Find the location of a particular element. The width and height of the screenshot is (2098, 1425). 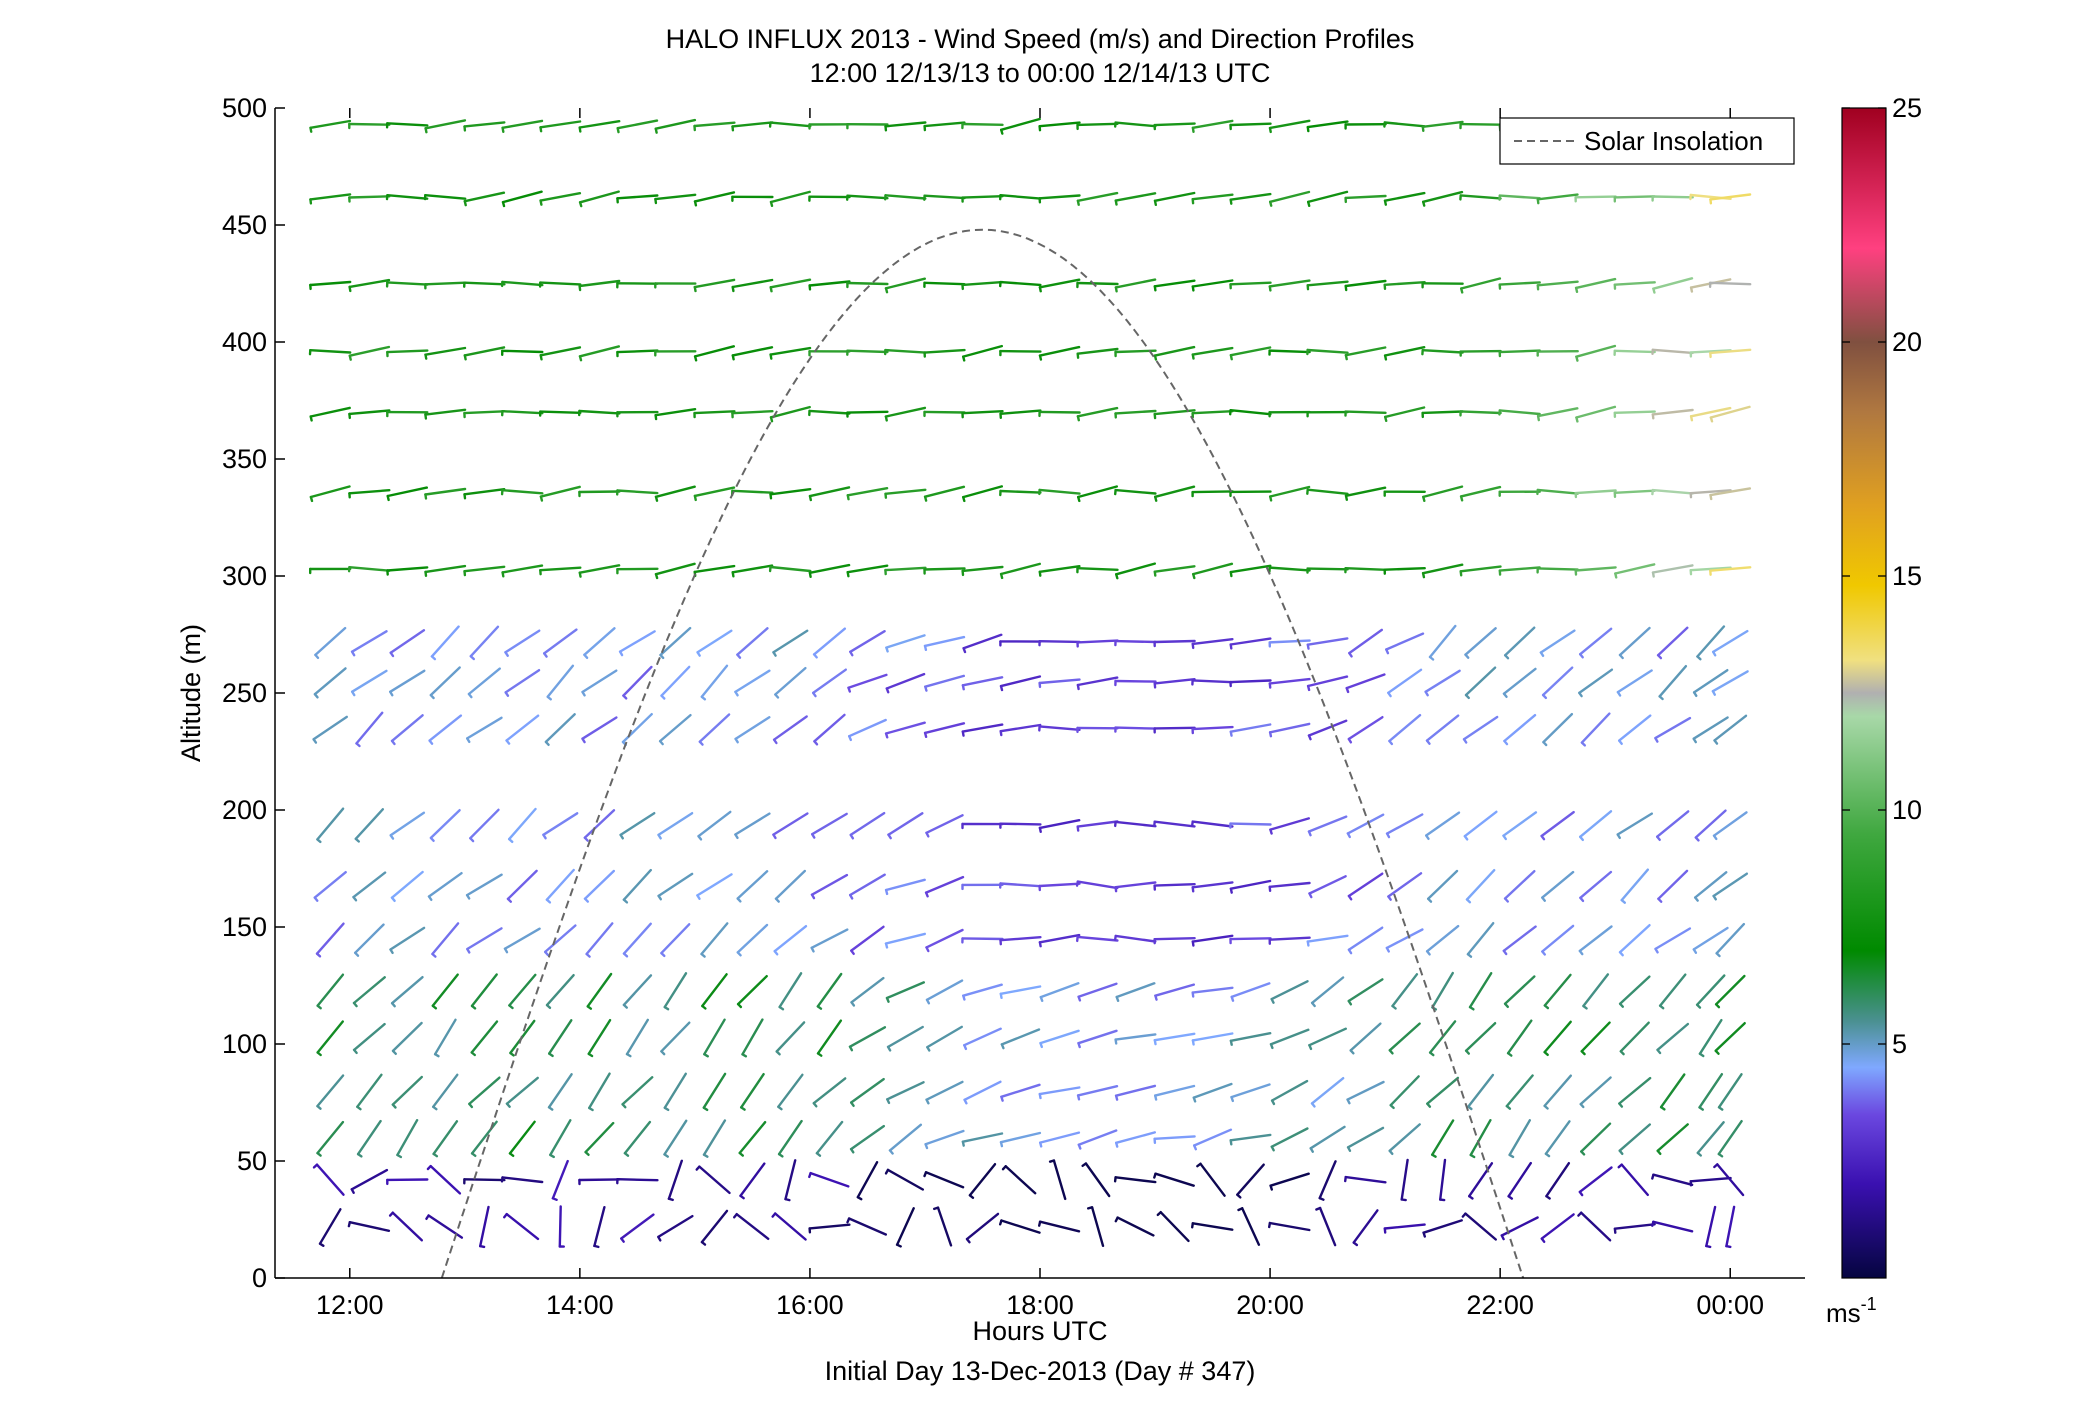

colorbar-unit-exp: -1 is located at coordinates (1869, 1304).